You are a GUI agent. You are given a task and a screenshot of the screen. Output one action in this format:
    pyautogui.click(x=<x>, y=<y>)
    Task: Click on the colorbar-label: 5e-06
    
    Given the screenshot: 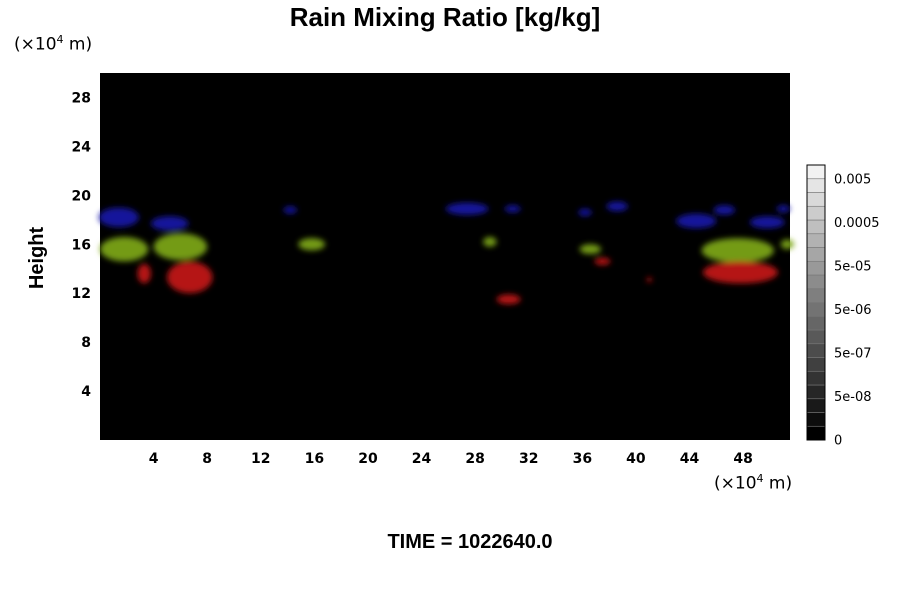 What is the action you would take?
    pyautogui.click(x=853, y=310)
    